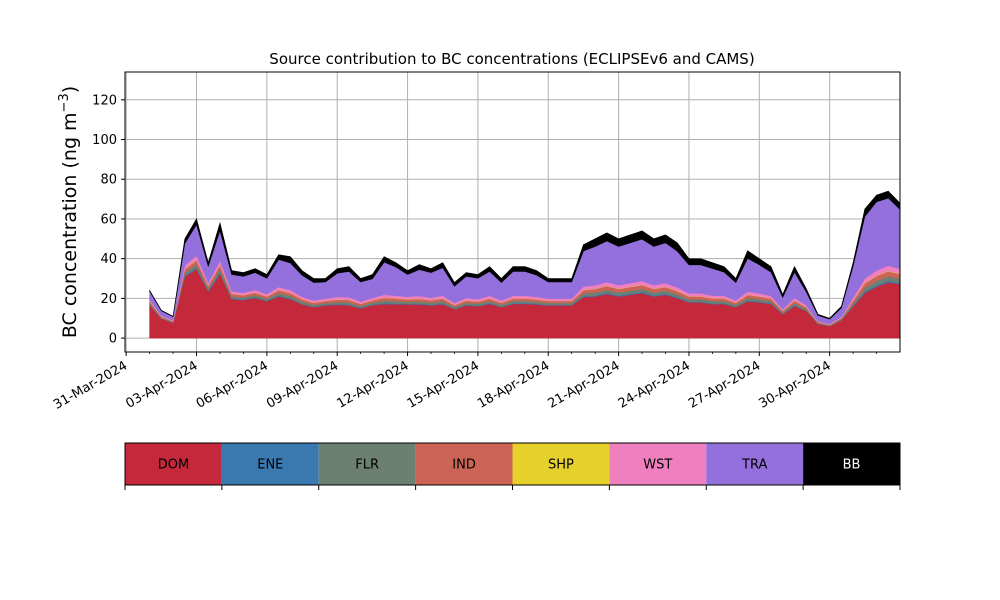  I want to click on legend-swatch-tra, so click(755, 464).